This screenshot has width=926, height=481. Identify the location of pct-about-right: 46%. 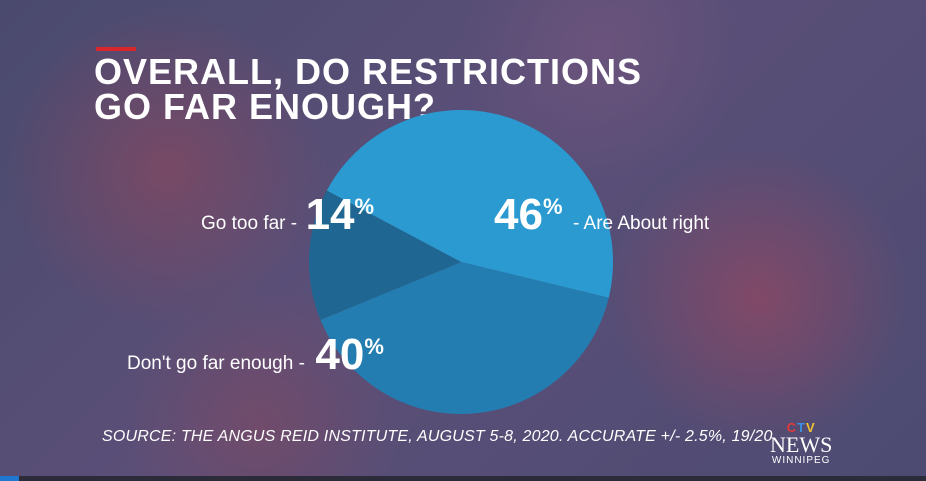
(528, 214).